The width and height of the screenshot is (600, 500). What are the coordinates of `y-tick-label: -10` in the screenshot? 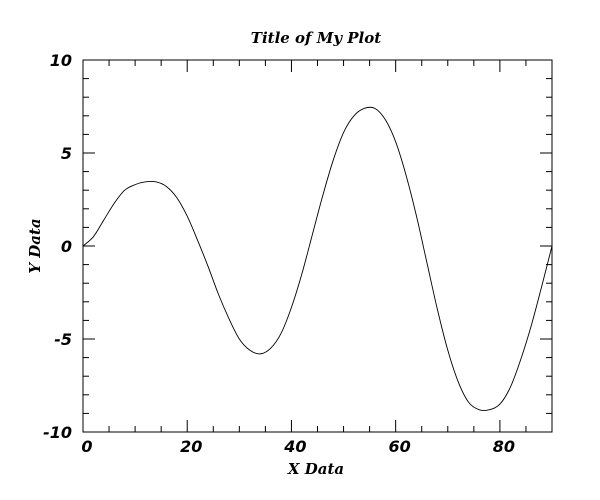 It's located at (57, 432).